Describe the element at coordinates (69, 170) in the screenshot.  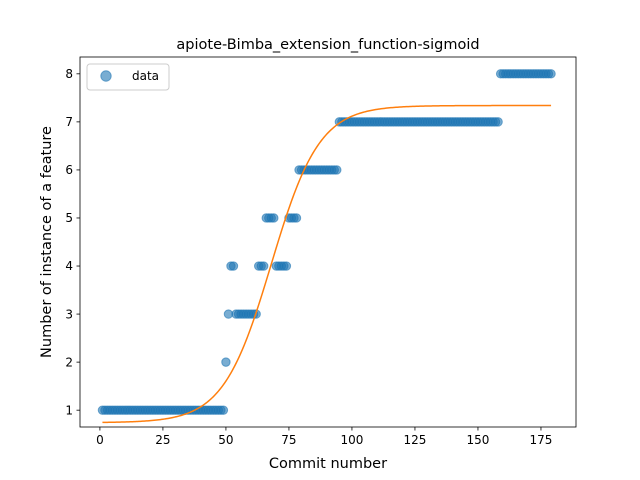
I see `y-tick-label: 6` at that location.